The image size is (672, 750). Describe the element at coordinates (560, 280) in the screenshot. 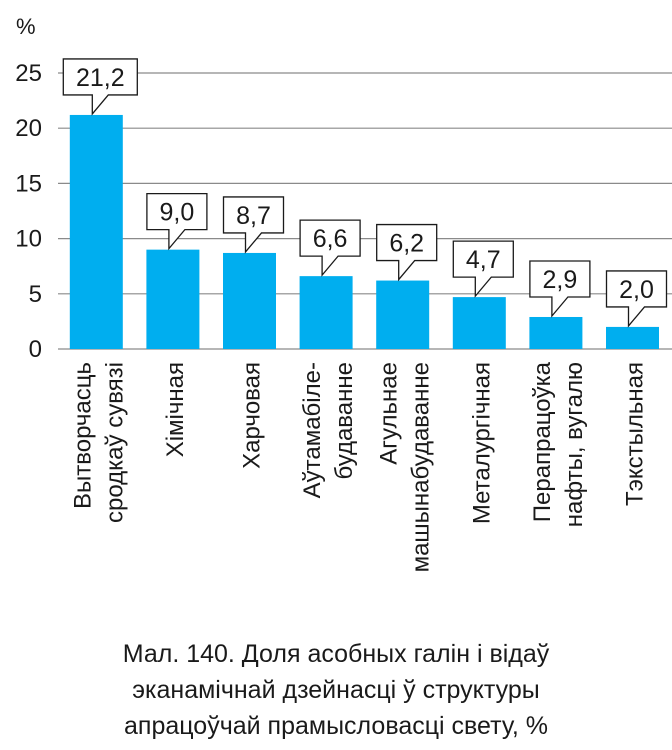

I see `value-label: 2,9` at that location.